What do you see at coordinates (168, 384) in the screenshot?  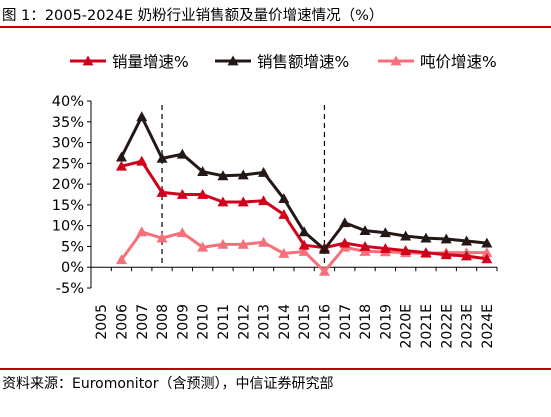 I see `figure-source: 资料来源：Euromonitor（含预测），中信证券研究部` at bounding box center [168, 384].